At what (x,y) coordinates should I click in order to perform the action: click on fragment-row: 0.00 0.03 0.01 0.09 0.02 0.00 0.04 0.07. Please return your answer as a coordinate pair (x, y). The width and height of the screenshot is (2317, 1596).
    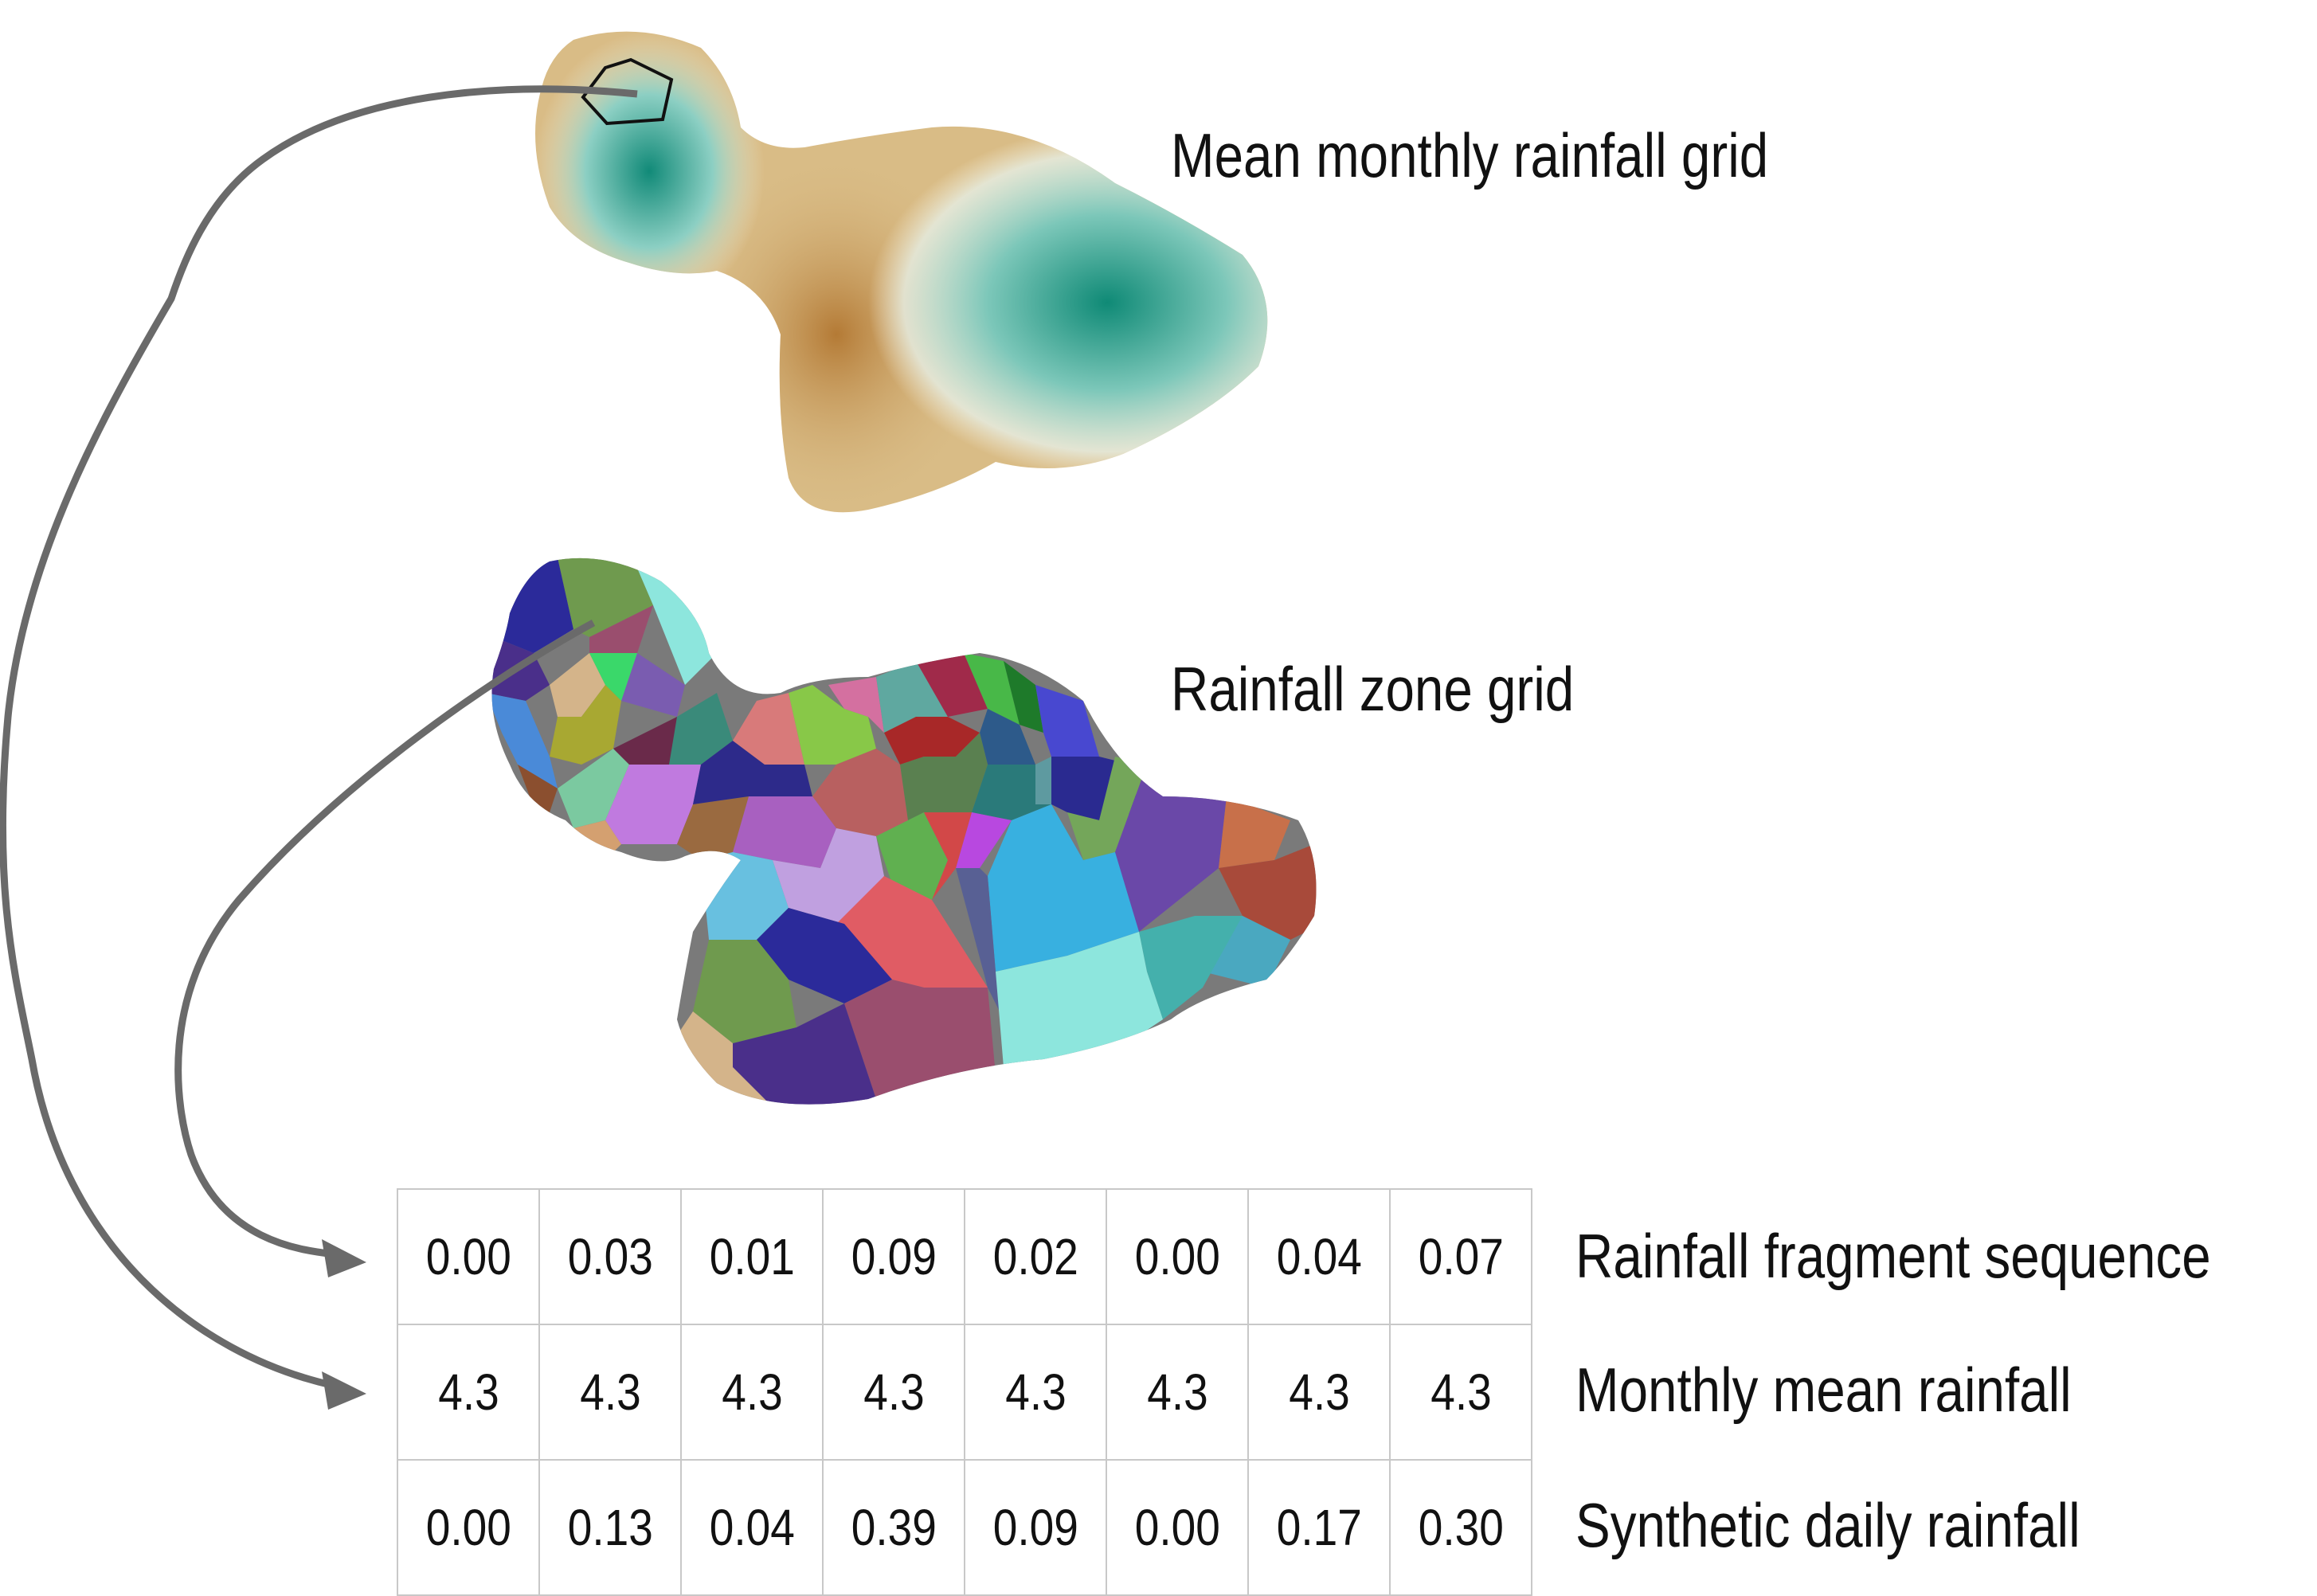
    Looking at the image, I should click on (964, 1256).